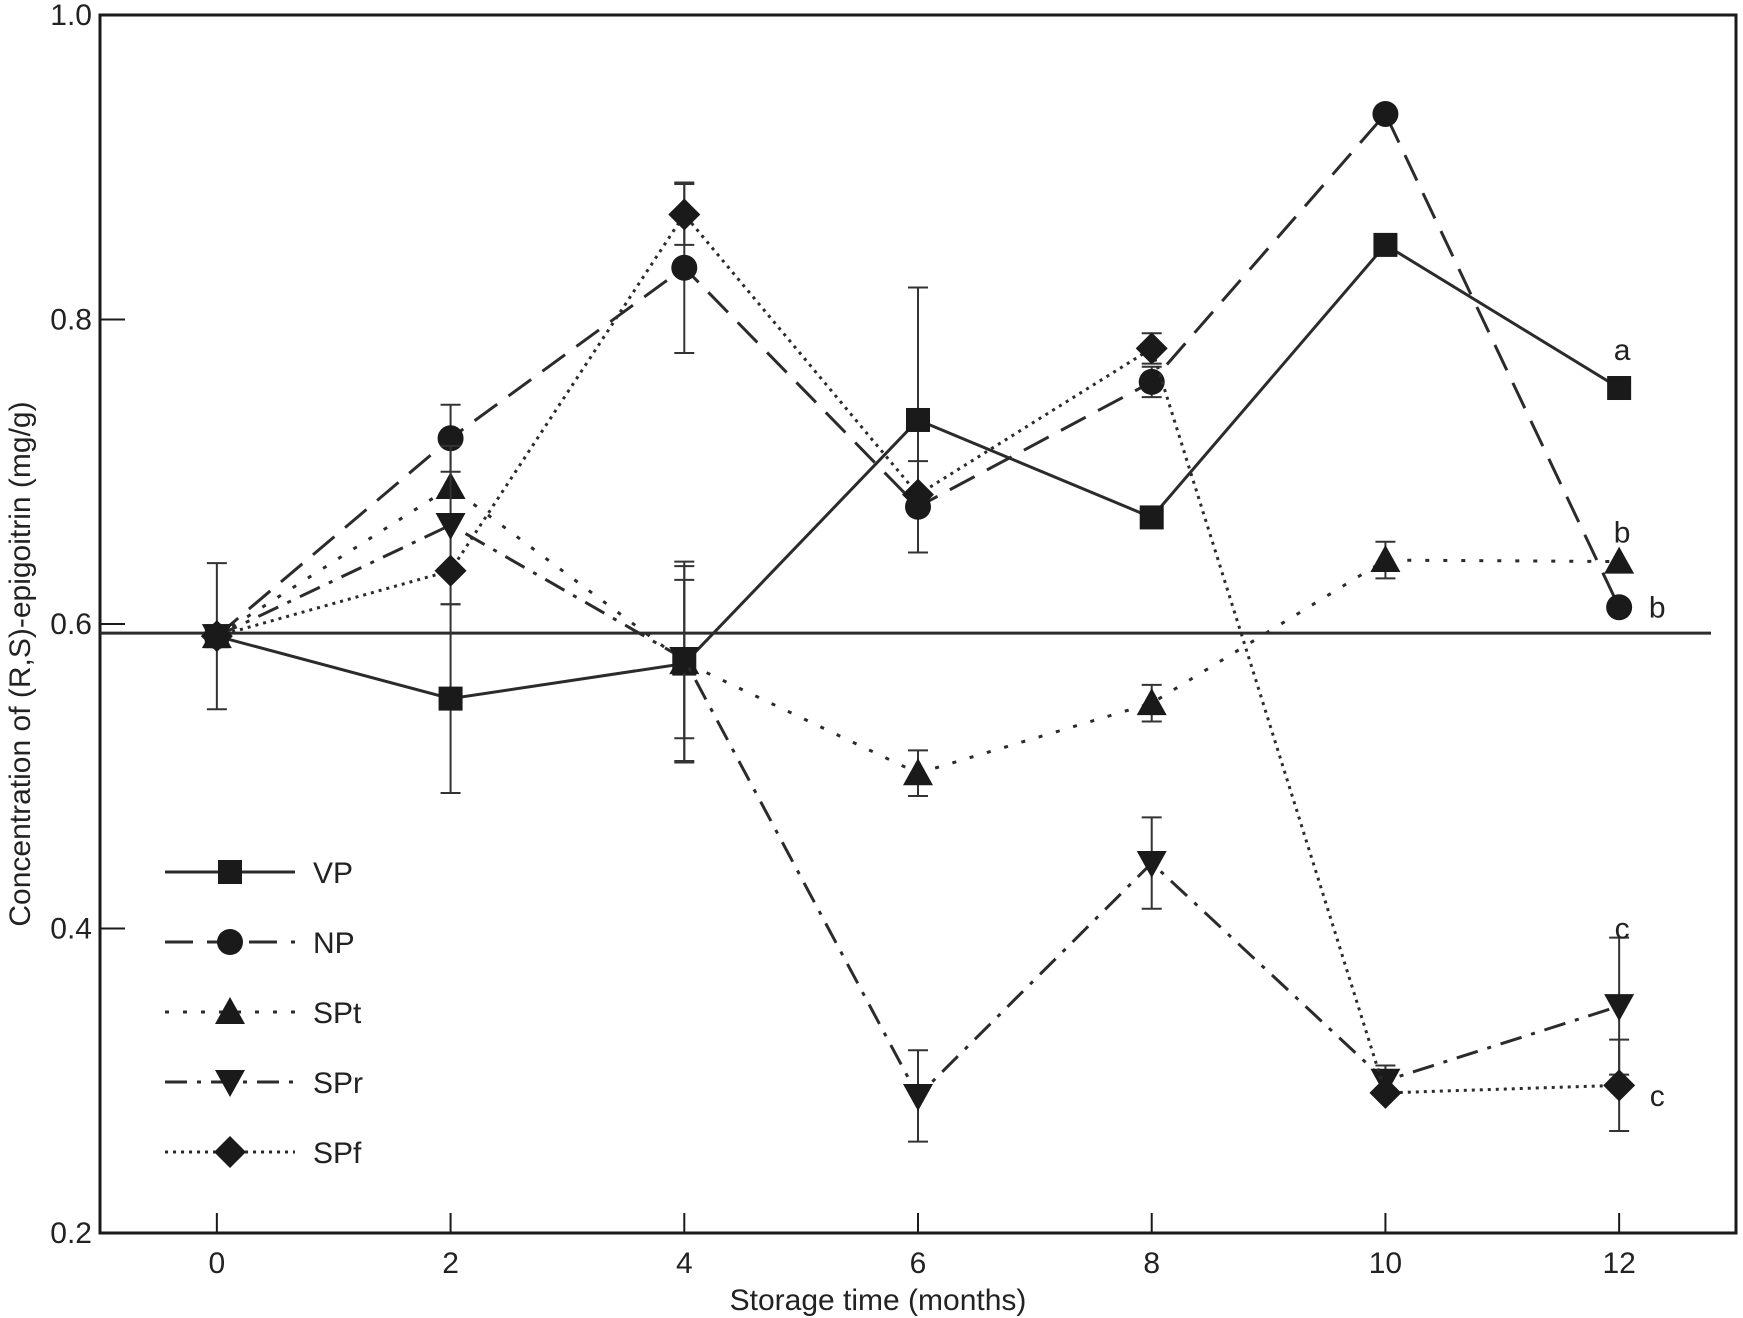  What do you see at coordinates (334, 943) in the screenshot?
I see `legend-label: NP` at bounding box center [334, 943].